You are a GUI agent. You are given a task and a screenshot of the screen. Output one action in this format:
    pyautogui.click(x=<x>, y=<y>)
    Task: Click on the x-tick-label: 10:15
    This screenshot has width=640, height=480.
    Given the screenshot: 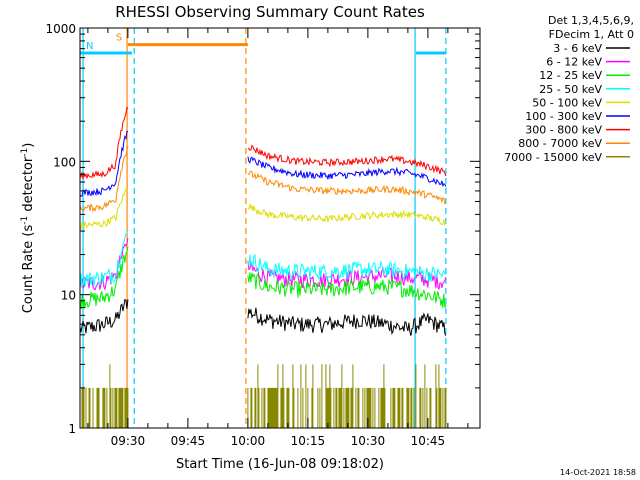 What is the action you would take?
    pyautogui.click(x=308, y=441)
    